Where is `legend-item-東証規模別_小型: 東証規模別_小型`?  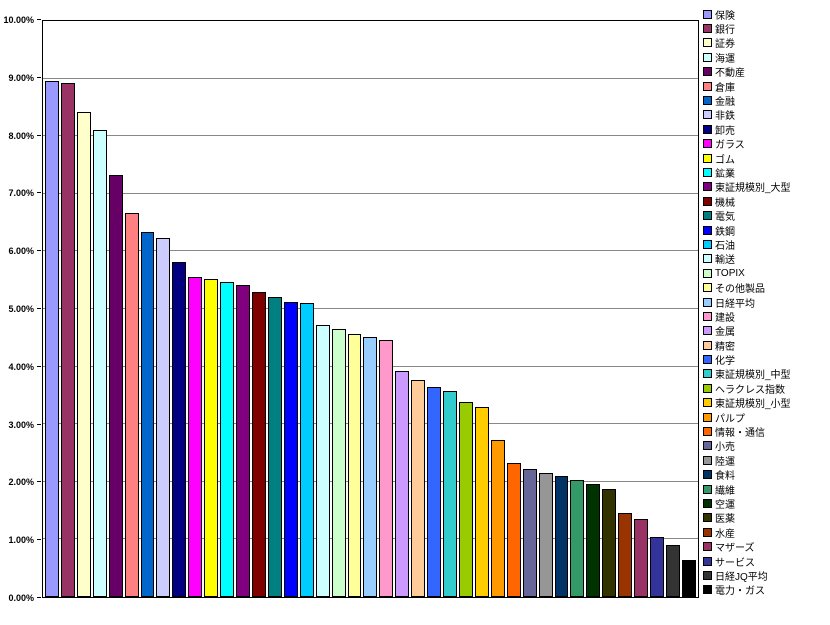 legend-item-東証規模別_小型: 東証規模別_小型 is located at coordinates (766, 403).